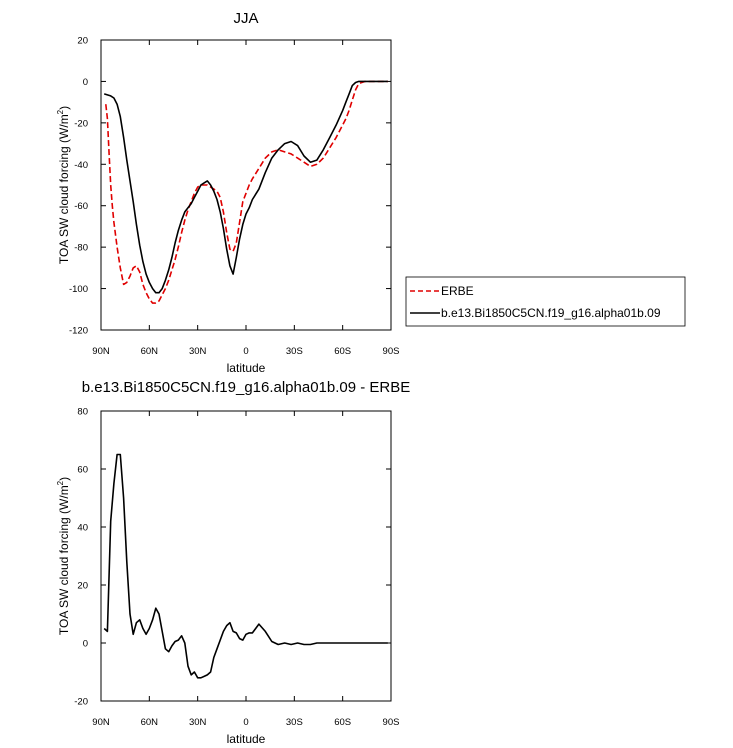 The height and width of the screenshot is (748, 733). Describe the element at coordinates (246, 739) in the screenshot. I see `chart-bottom-x-axis-title: latitude` at that location.